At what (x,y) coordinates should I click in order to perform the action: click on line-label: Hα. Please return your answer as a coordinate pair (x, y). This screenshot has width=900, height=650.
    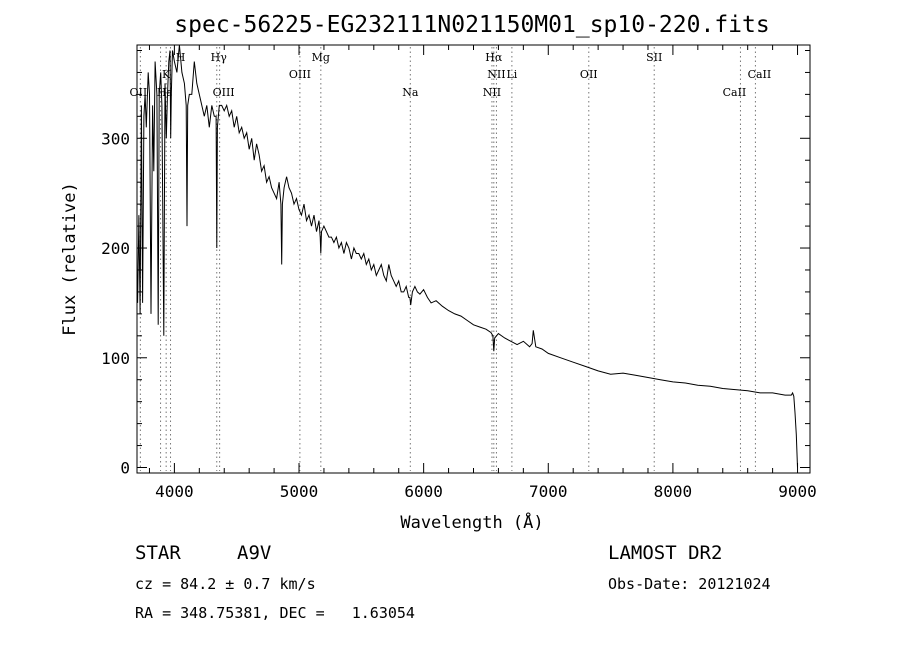
    Looking at the image, I should click on (494, 57).